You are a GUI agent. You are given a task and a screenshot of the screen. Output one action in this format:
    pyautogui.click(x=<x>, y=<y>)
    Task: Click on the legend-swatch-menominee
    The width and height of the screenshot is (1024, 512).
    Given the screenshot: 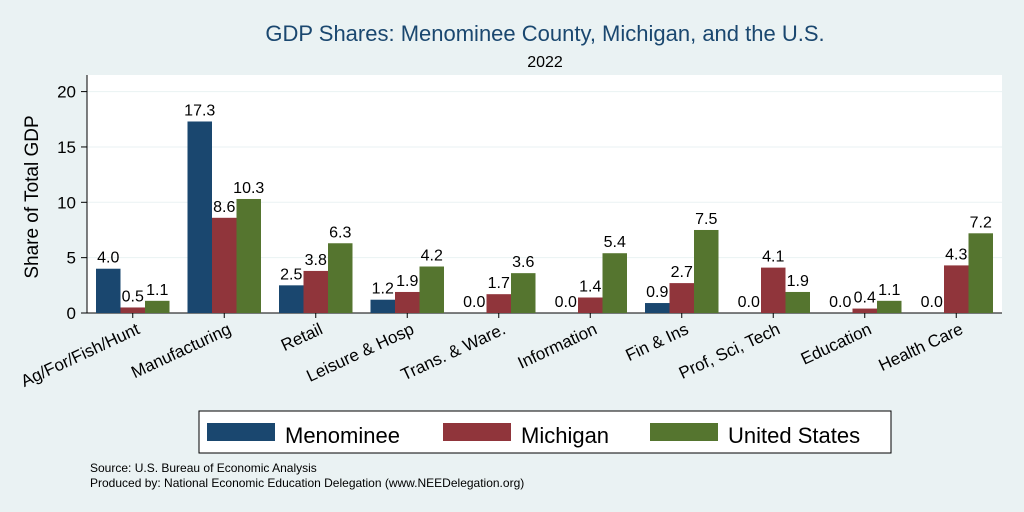 What is the action you would take?
    pyautogui.click(x=241, y=432)
    